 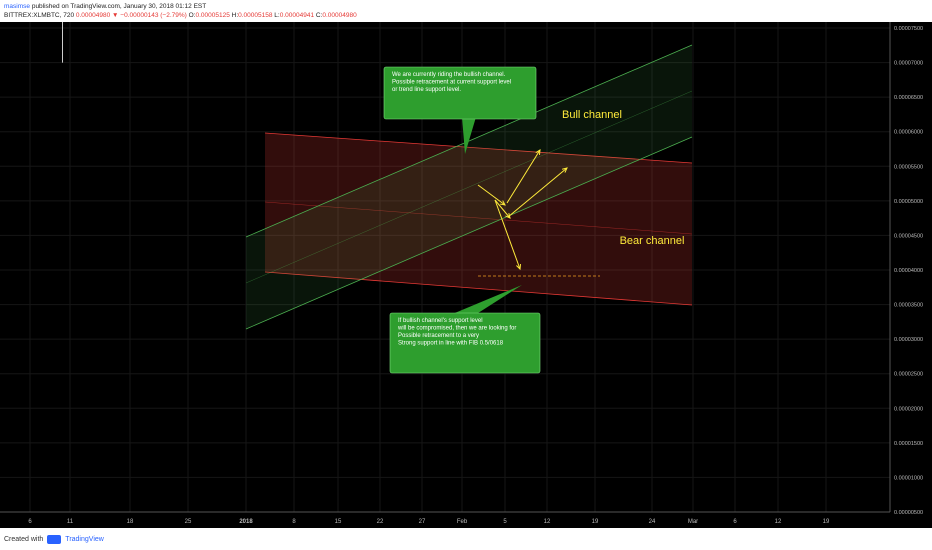 I want to click on callout-bottom-text: If bullish channel's support level, so click(x=440, y=321).